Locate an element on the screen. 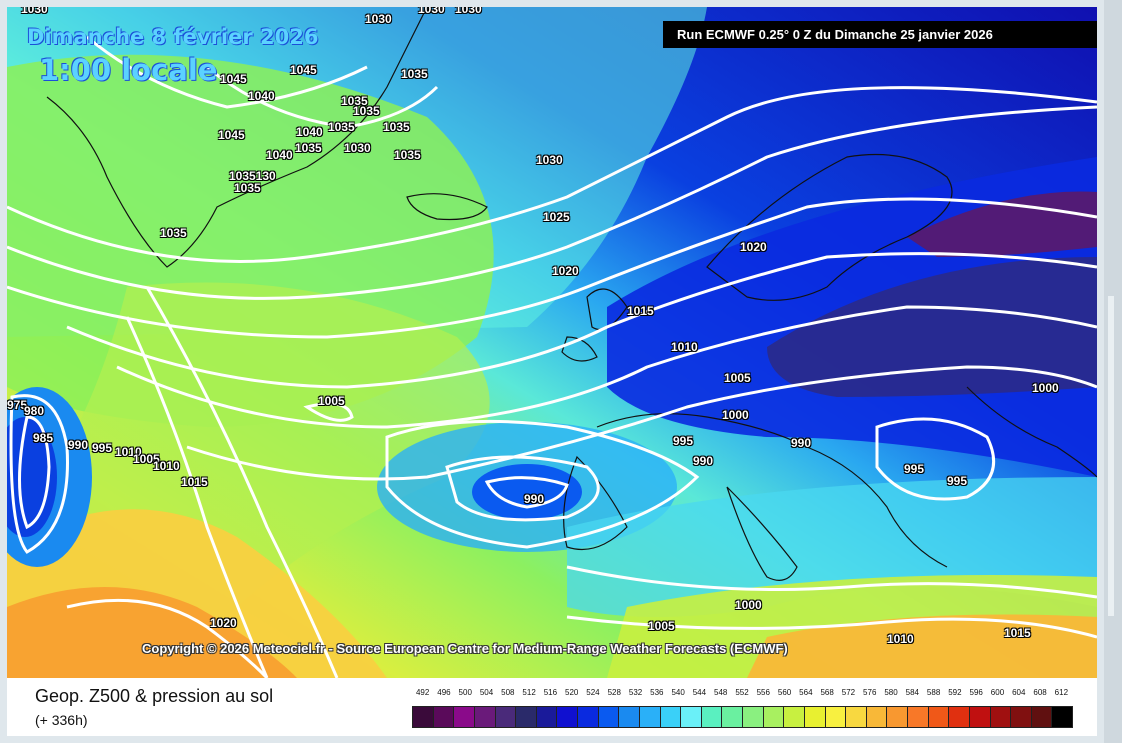  scale-tick-label: 524 is located at coordinates (593, 692).